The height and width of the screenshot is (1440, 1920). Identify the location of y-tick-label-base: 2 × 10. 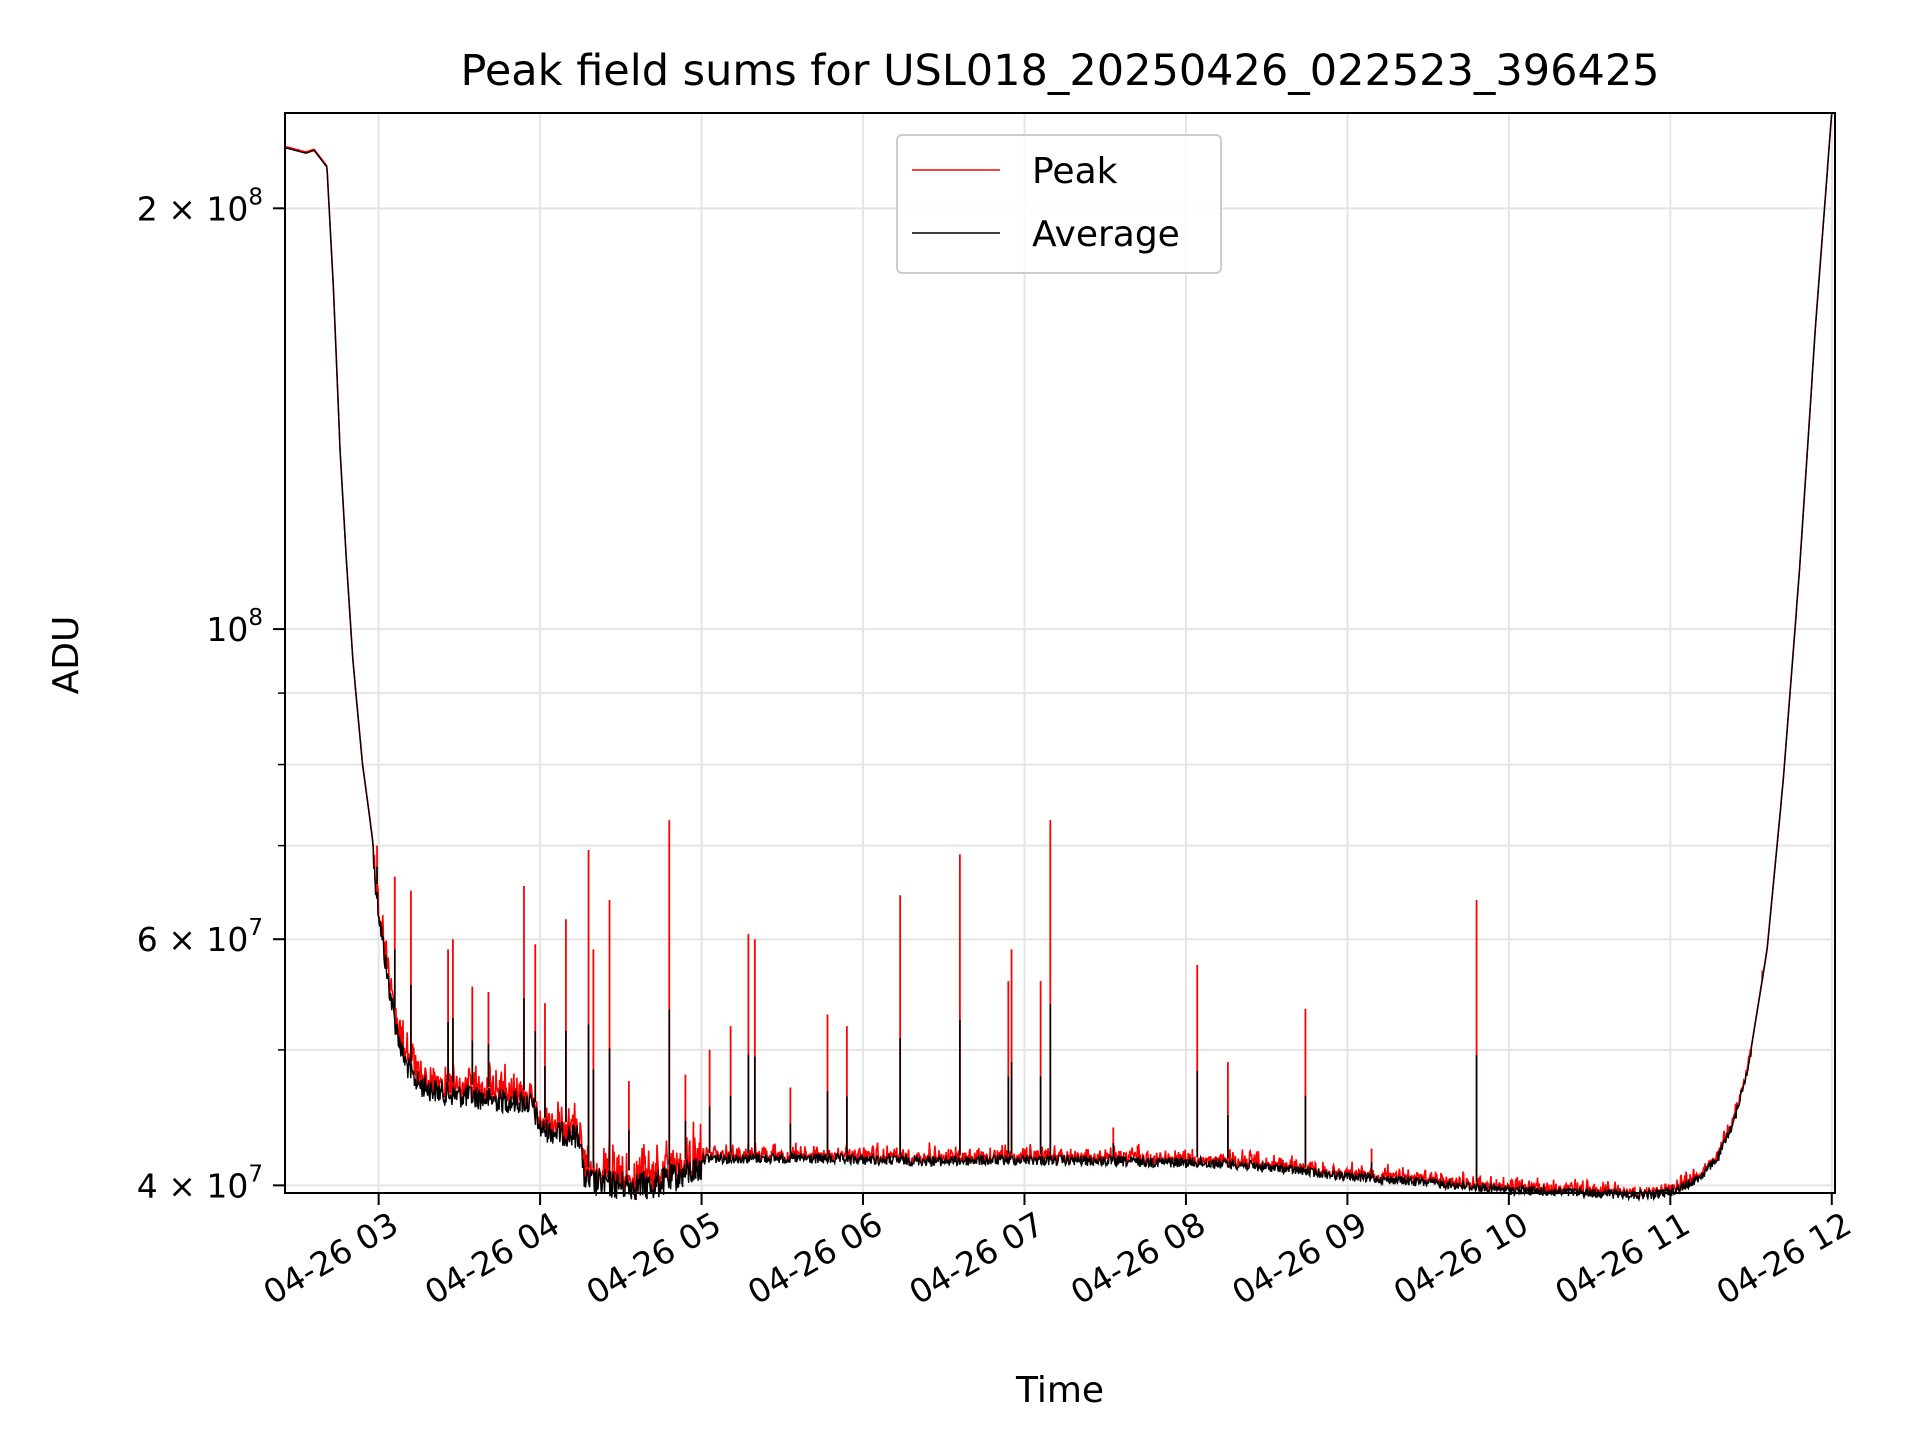
(193, 208).